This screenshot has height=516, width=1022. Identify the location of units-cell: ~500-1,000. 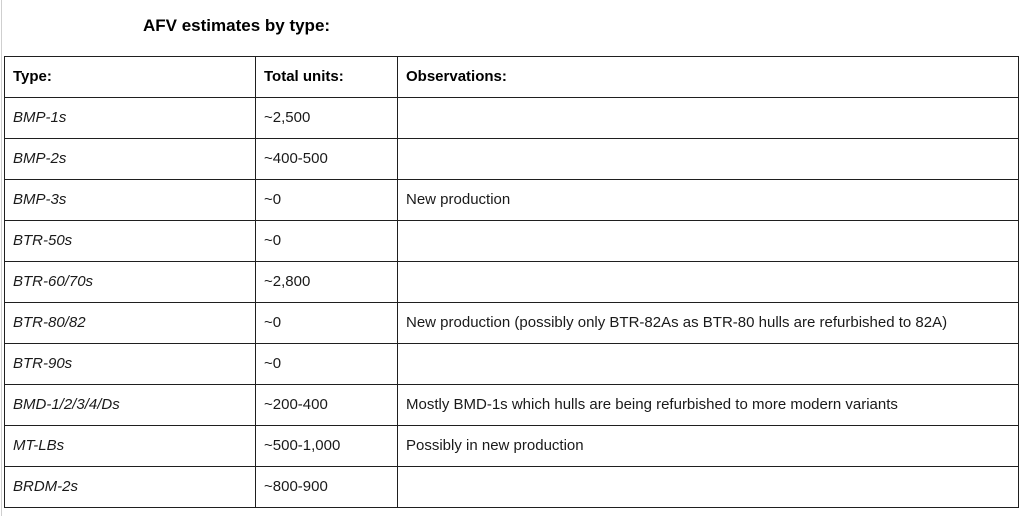
(326, 446).